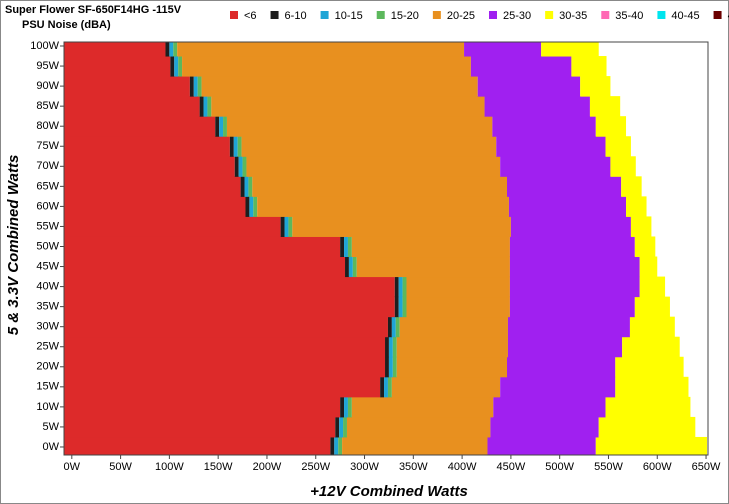 This screenshot has width=729, height=504. Describe the element at coordinates (559, 467) in the screenshot. I see `x-tick-label: 500W` at that location.